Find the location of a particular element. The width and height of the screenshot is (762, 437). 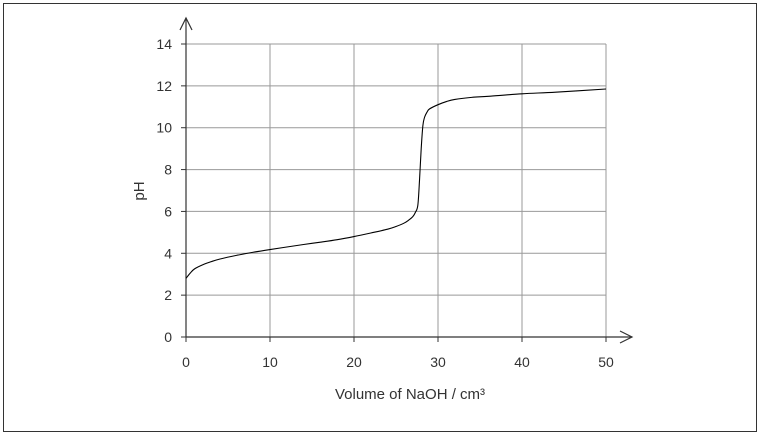

x-tick-label: 10 is located at coordinates (270, 362).